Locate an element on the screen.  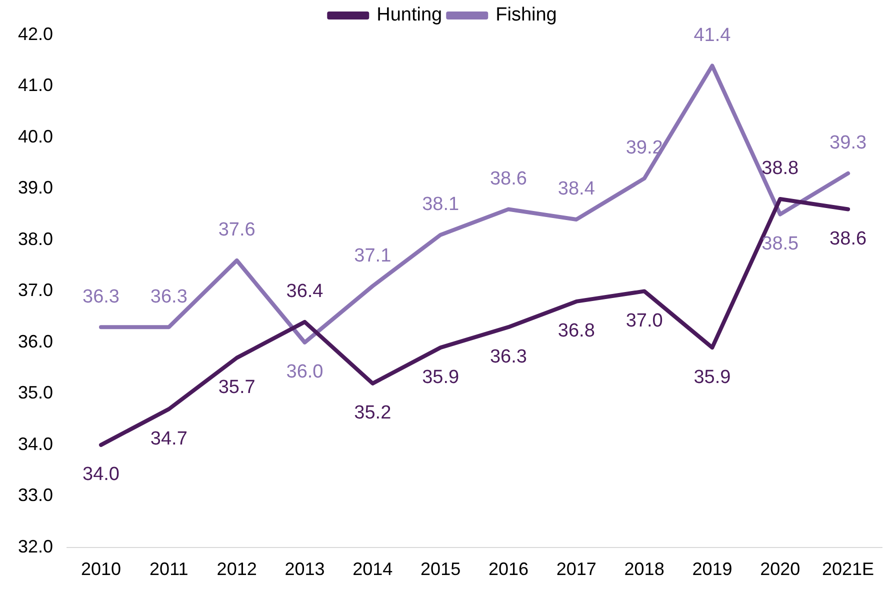
y-tick-label: 35.0 is located at coordinates (36, 392).